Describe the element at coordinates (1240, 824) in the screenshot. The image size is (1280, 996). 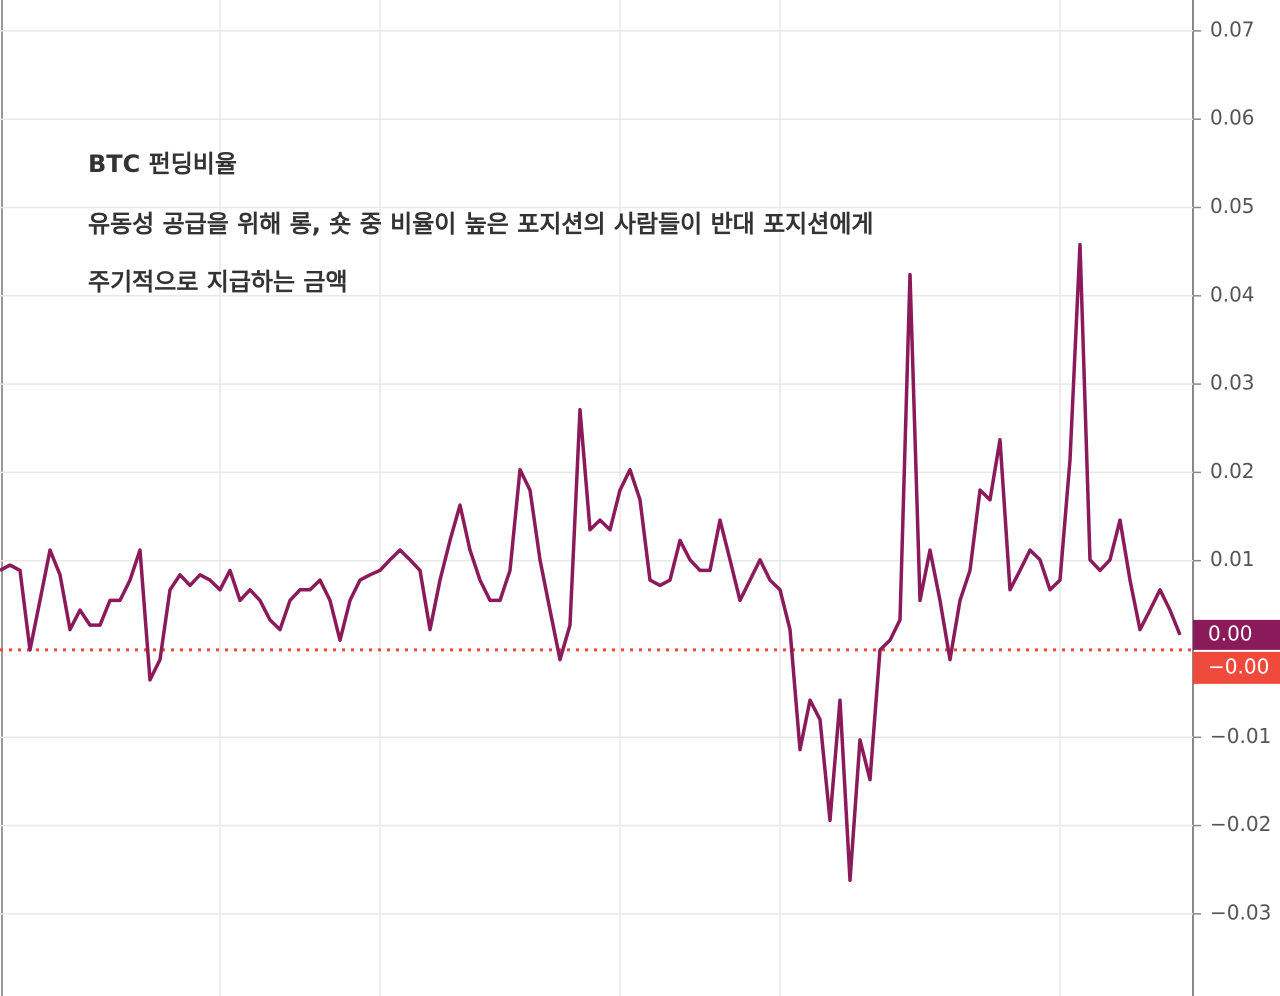
I see `y-tick-label: −0.02` at that location.